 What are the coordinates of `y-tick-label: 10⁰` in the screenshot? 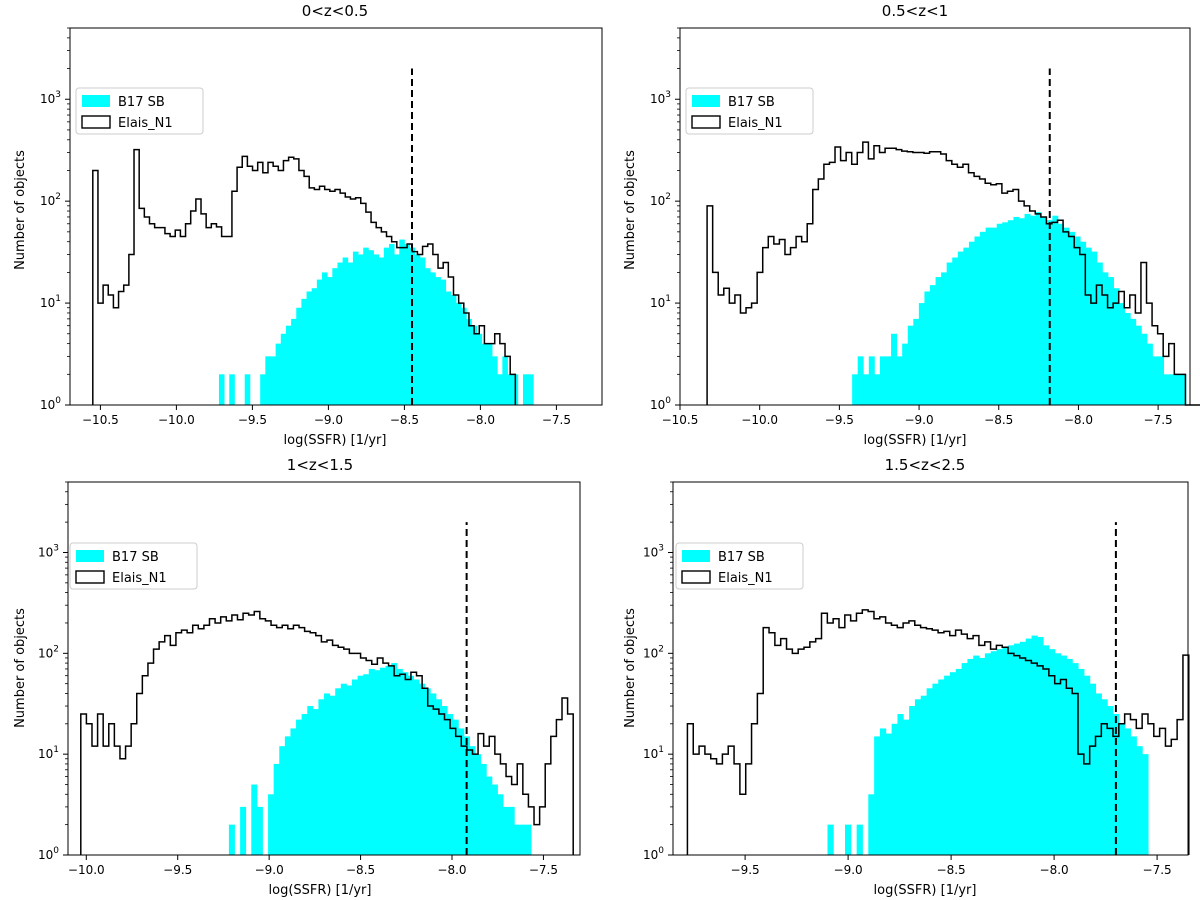 It's located at (50, 404).